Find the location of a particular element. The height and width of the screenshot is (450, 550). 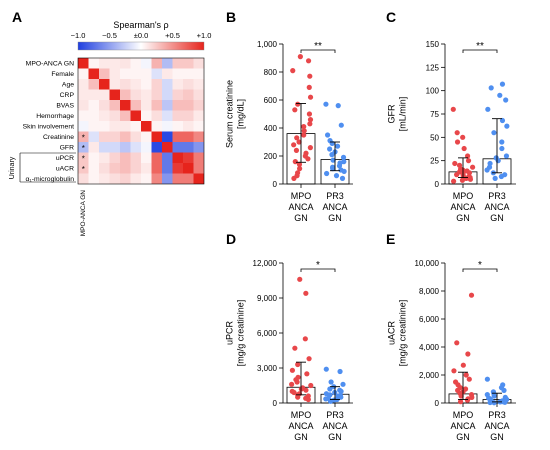

colorbar-tick-label: ±0.0 is located at coordinates (141, 35).